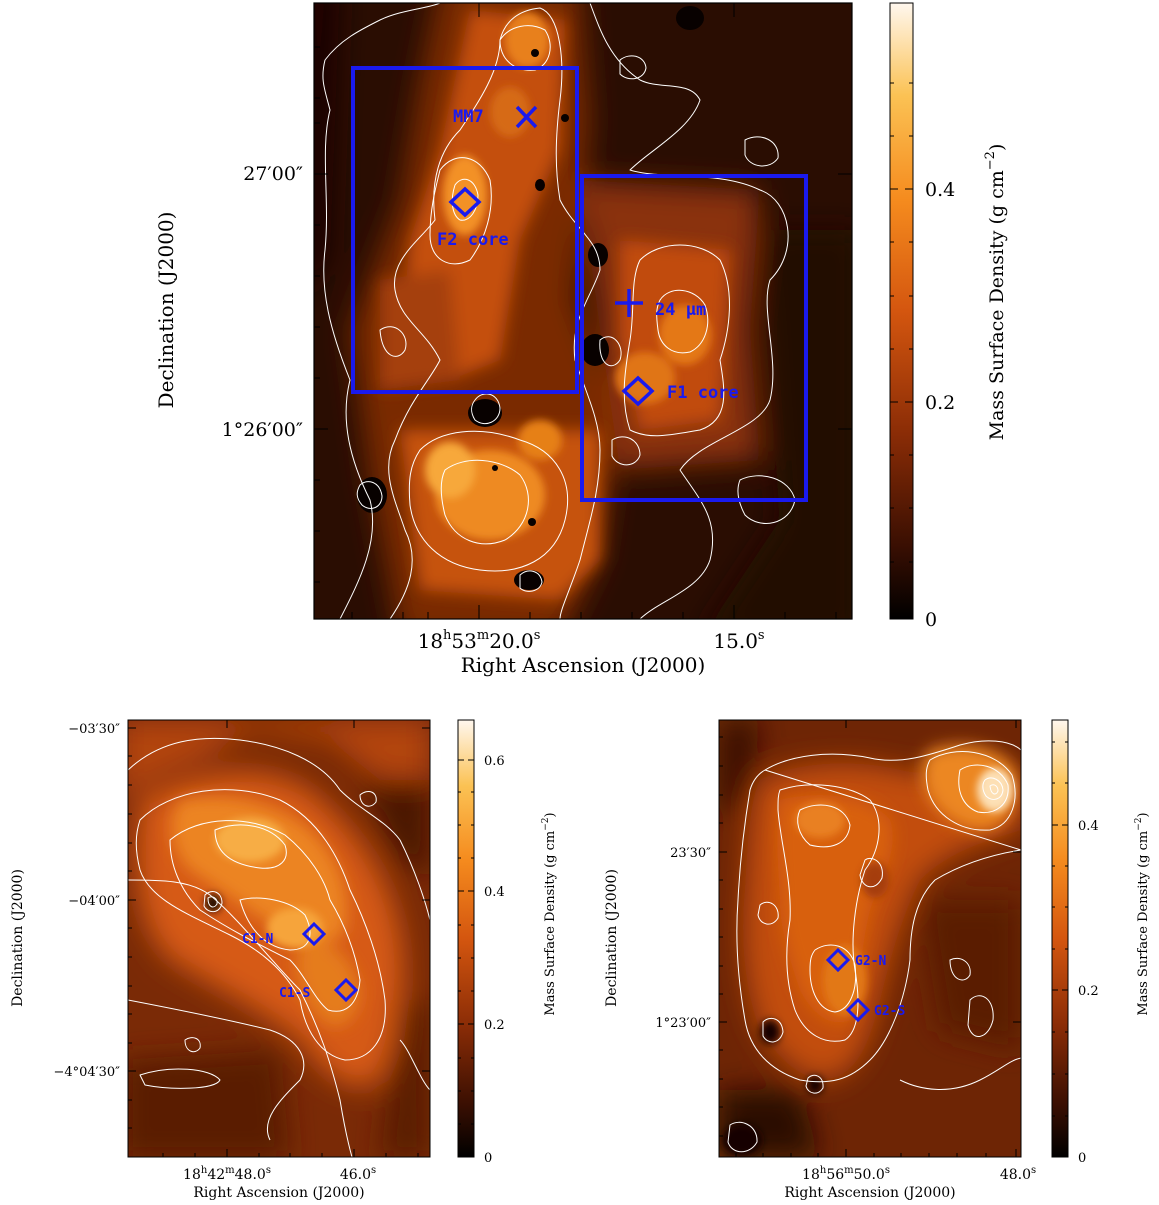  I want to click on br-cbar-tick-0: 0, so click(1082, 1158).